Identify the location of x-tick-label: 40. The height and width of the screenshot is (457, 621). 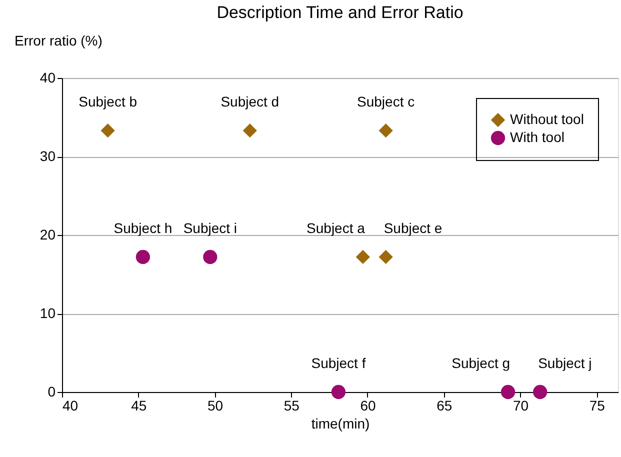
(70, 406).